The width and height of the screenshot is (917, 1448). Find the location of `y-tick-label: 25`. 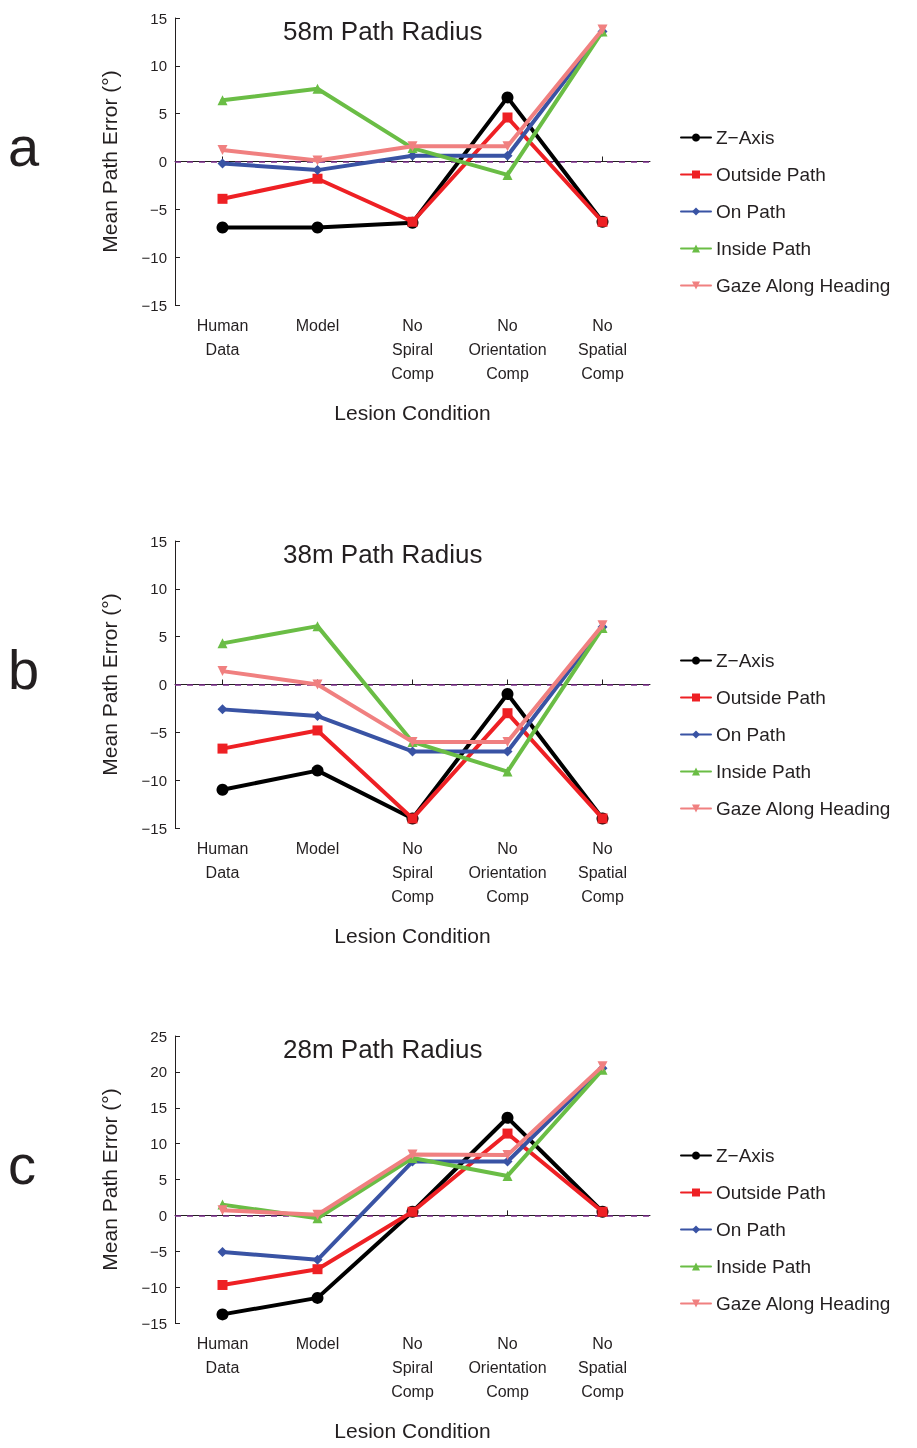

y-tick-label: 25 is located at coordinates (158, 1036).